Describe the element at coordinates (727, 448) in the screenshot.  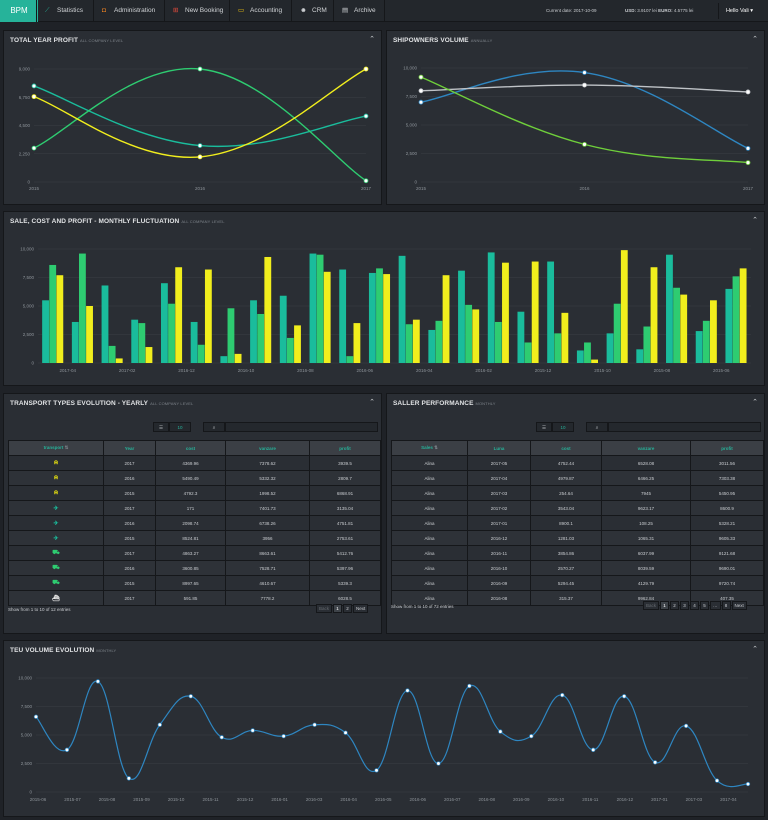
I see `col-profit: profit` at that location.